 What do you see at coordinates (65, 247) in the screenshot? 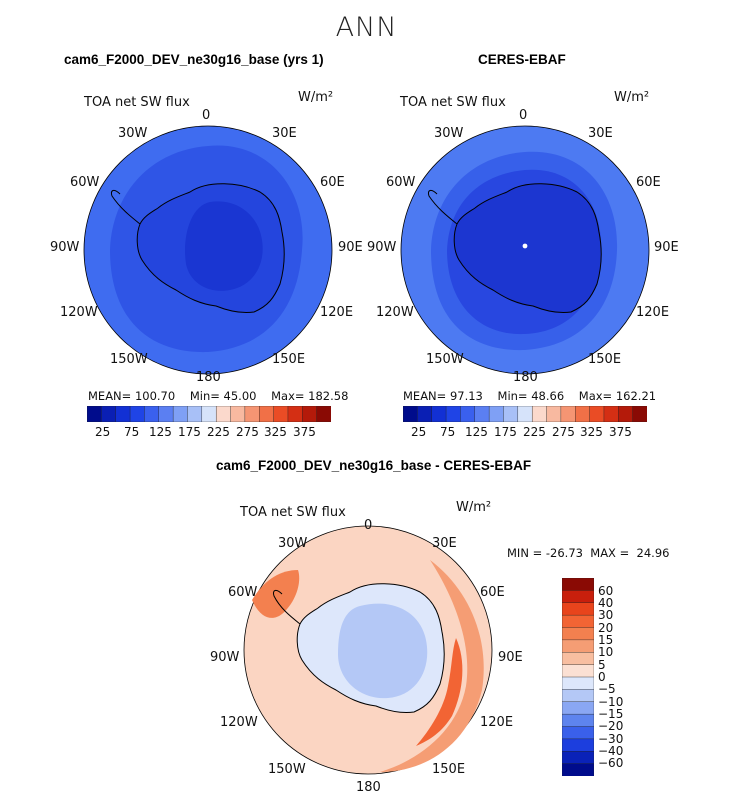
I see `model-lon-label-left: 90W` at bounding box center [65, 247].